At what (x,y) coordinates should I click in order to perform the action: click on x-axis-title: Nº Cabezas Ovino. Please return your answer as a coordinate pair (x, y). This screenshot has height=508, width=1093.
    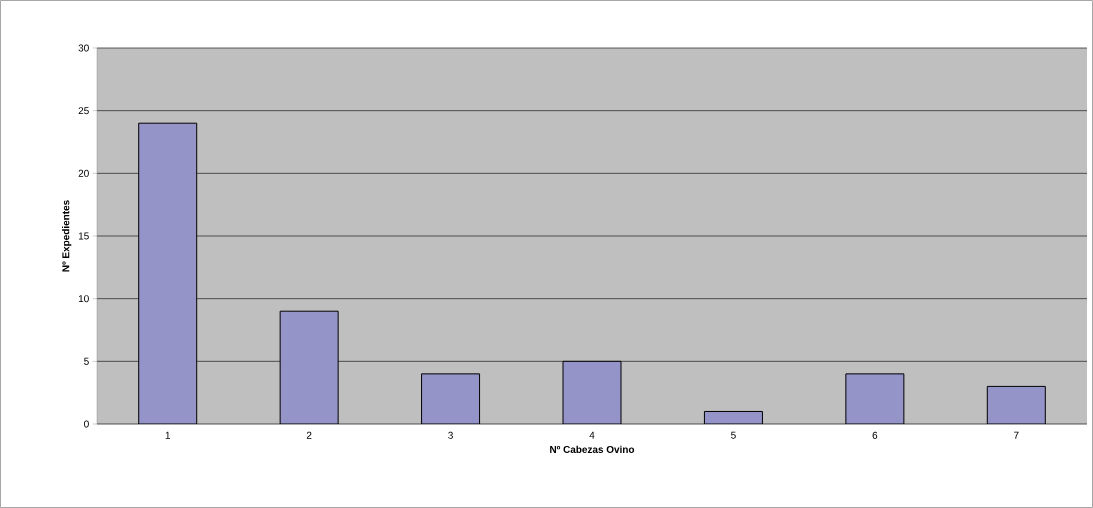
    Looking at the image, I should click on (592, 449).